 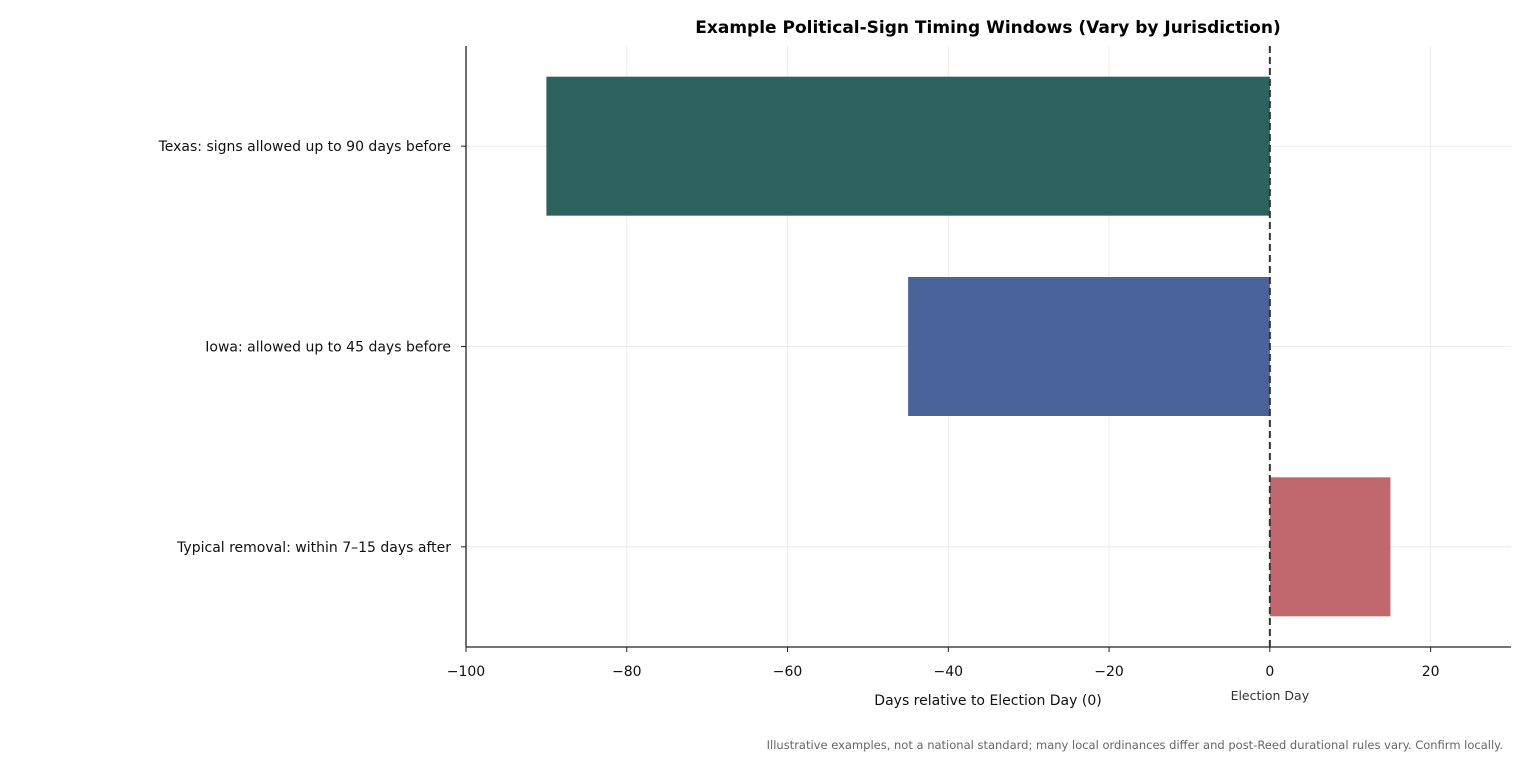 I want to click on y-tick-label: Typical removal: within 7–15 days after, so click(x=313, y=548).